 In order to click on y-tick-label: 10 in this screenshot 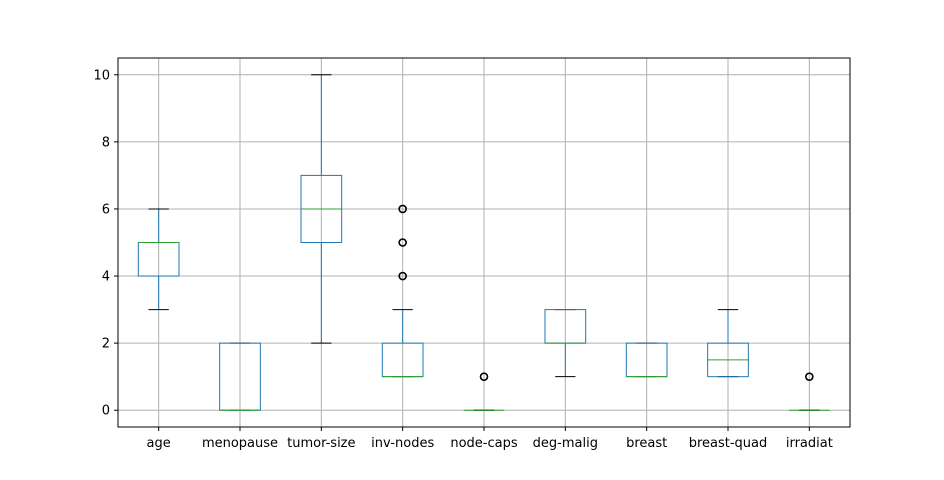, I will do `click(101, 75)`.